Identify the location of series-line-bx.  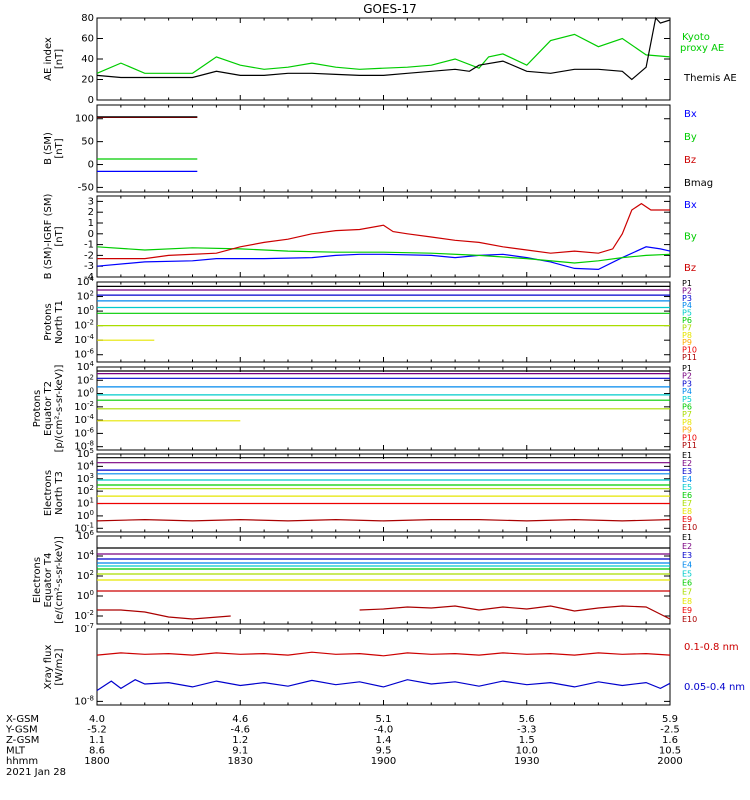
(383, 258).